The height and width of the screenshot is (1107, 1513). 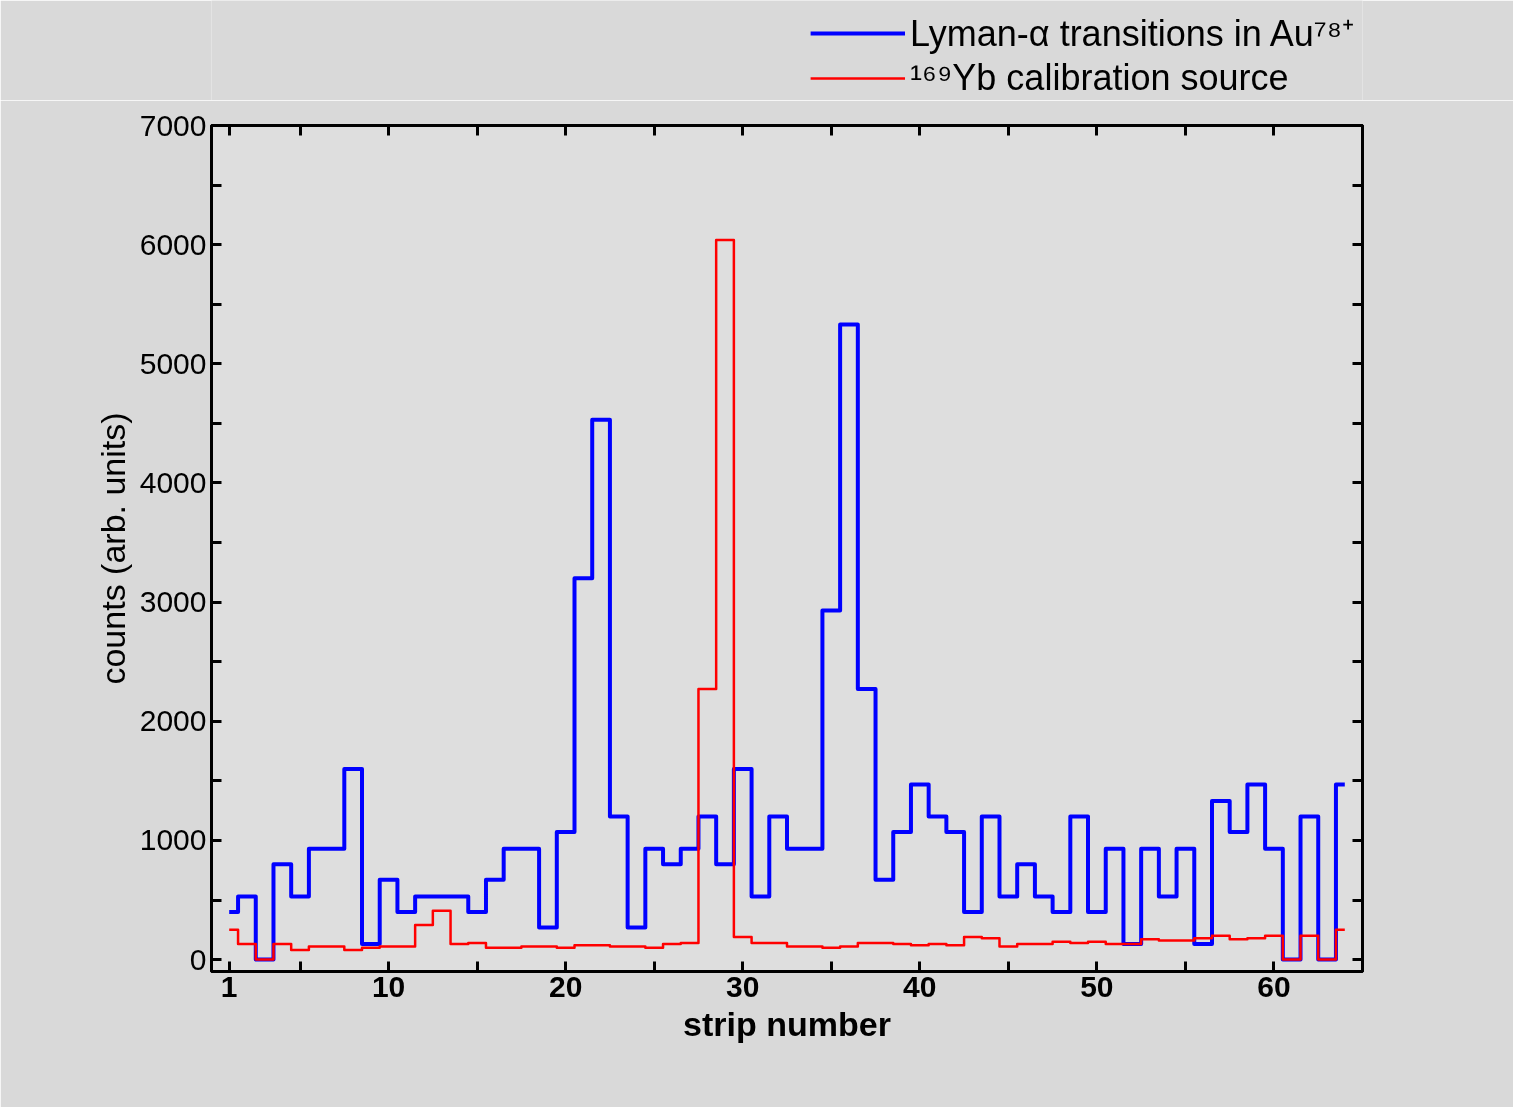 What do you see at coordinates (1274, 986) in the screenshot?
I see `x-tick-label: 60` at bounding box center [1274, 986].